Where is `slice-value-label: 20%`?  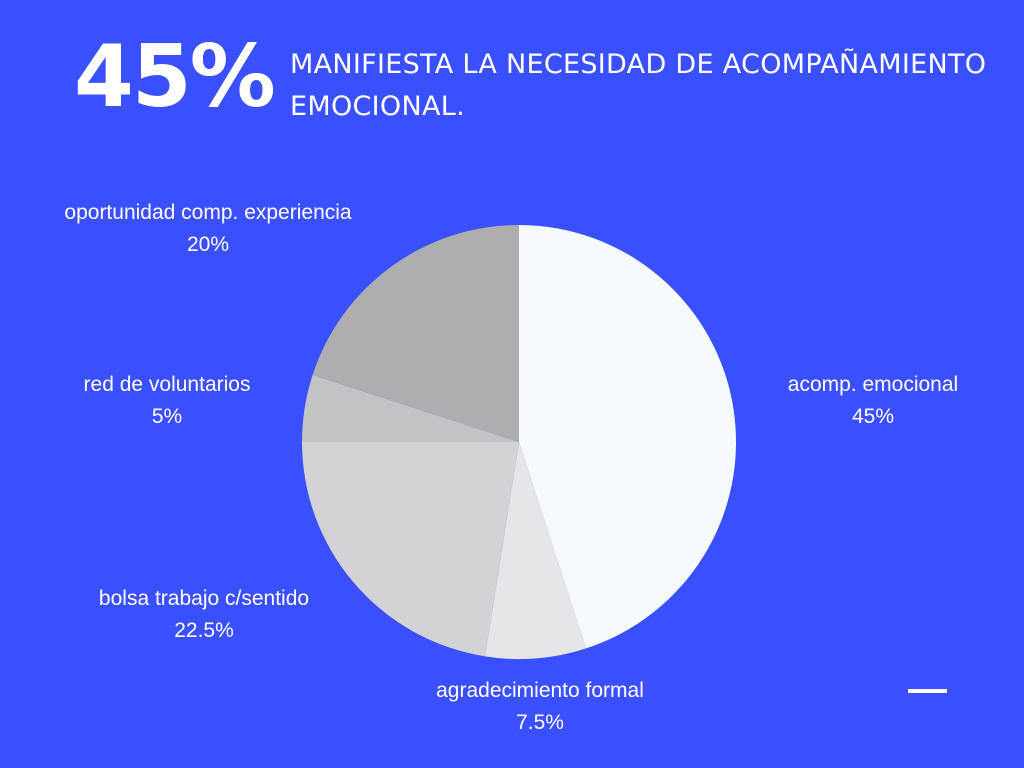 slice-value-label: 20% is located at coordinates (208, 244).